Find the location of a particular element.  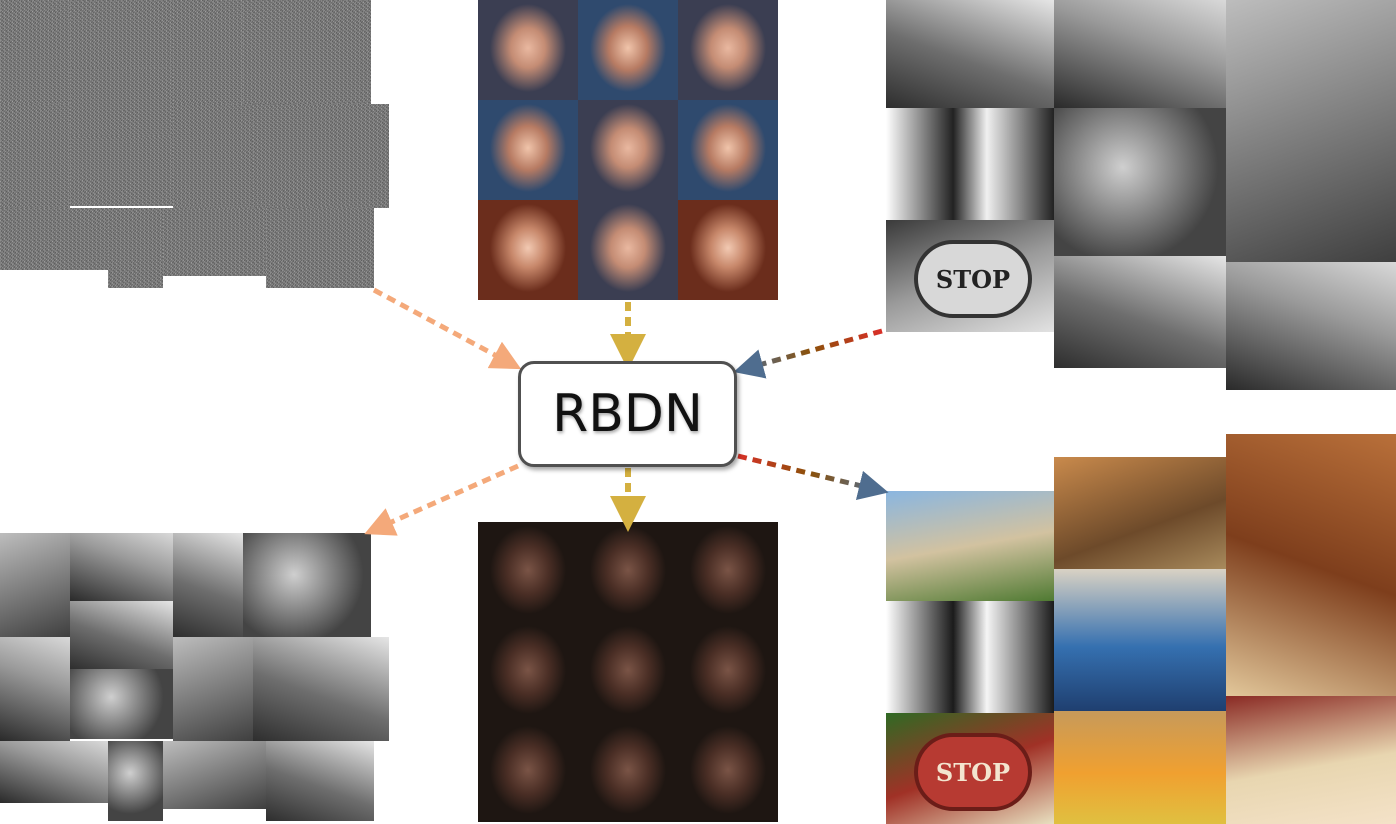

arrow-rbdn-to-denoised is located at coordinates (442, 499).